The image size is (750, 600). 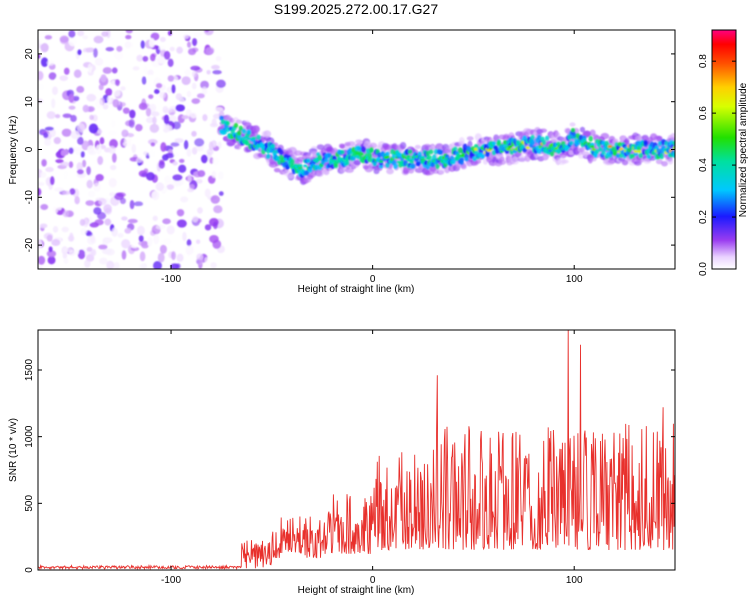 What do you see at coordinates (29, 197) in the screenshot?
I see `spectrogram-ytick-label: -10` at bounding box center [29, 197].